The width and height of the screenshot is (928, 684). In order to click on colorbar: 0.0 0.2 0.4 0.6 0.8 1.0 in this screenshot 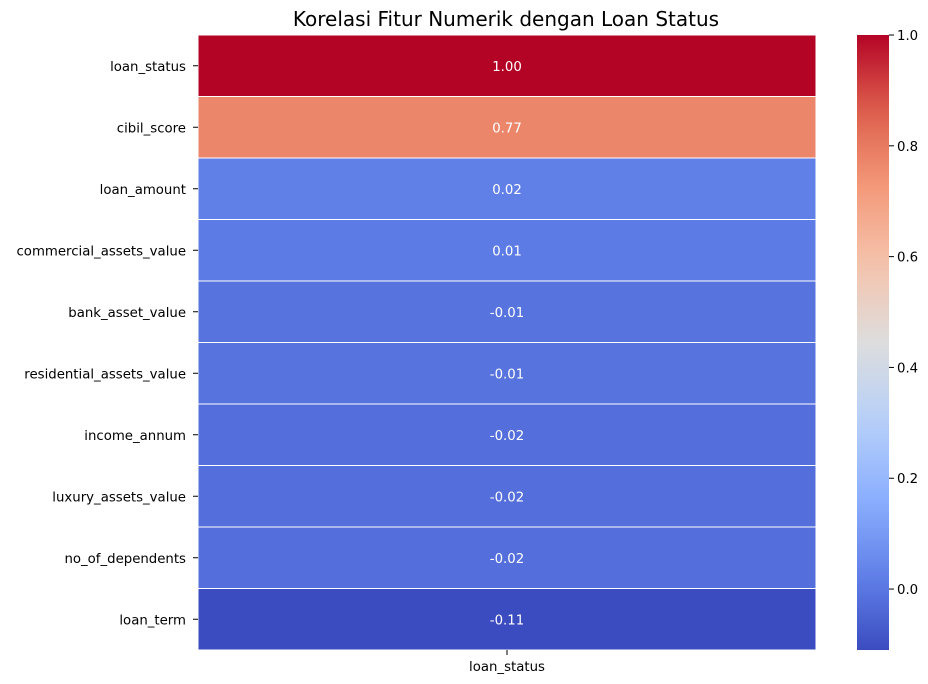, I will do `click(887, 339)`.